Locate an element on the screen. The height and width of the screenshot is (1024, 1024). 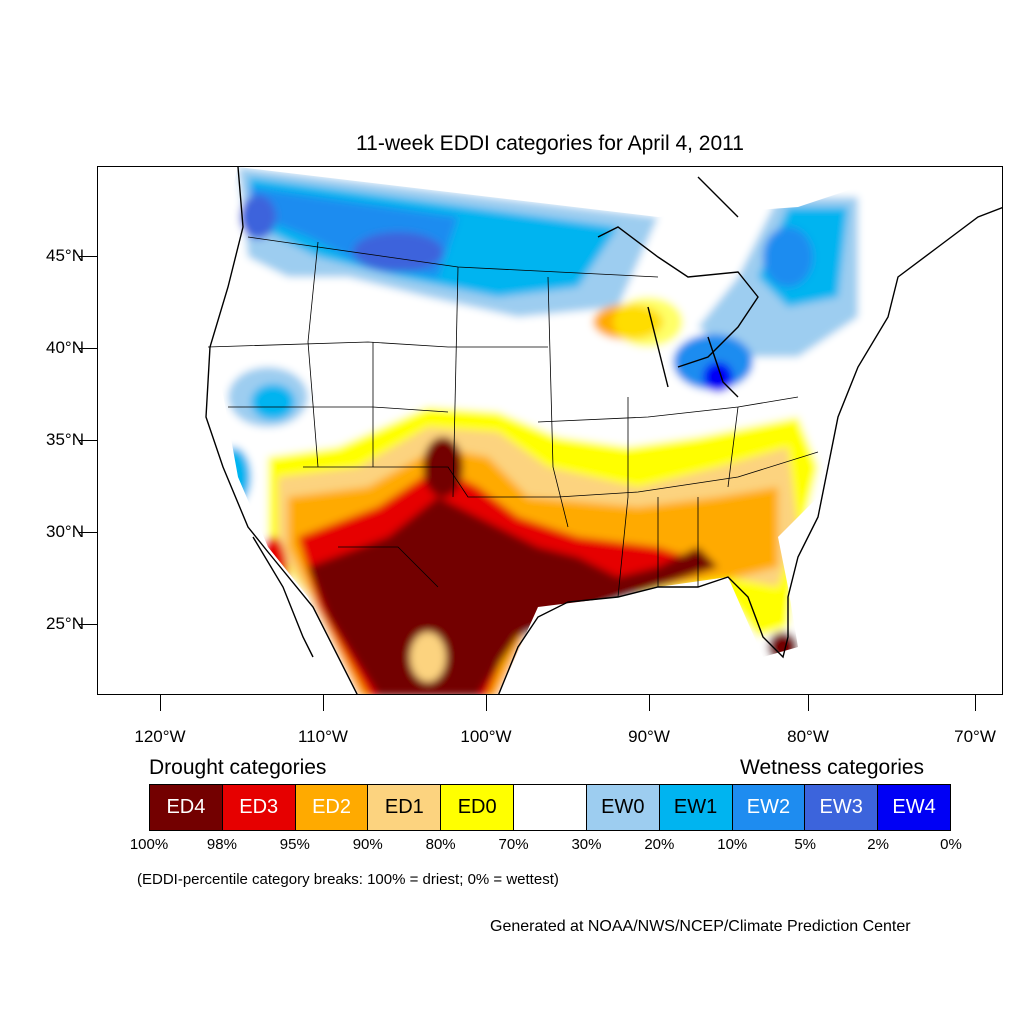
legend-cell-ed3: ED3 is located at coordinates (259, 807).